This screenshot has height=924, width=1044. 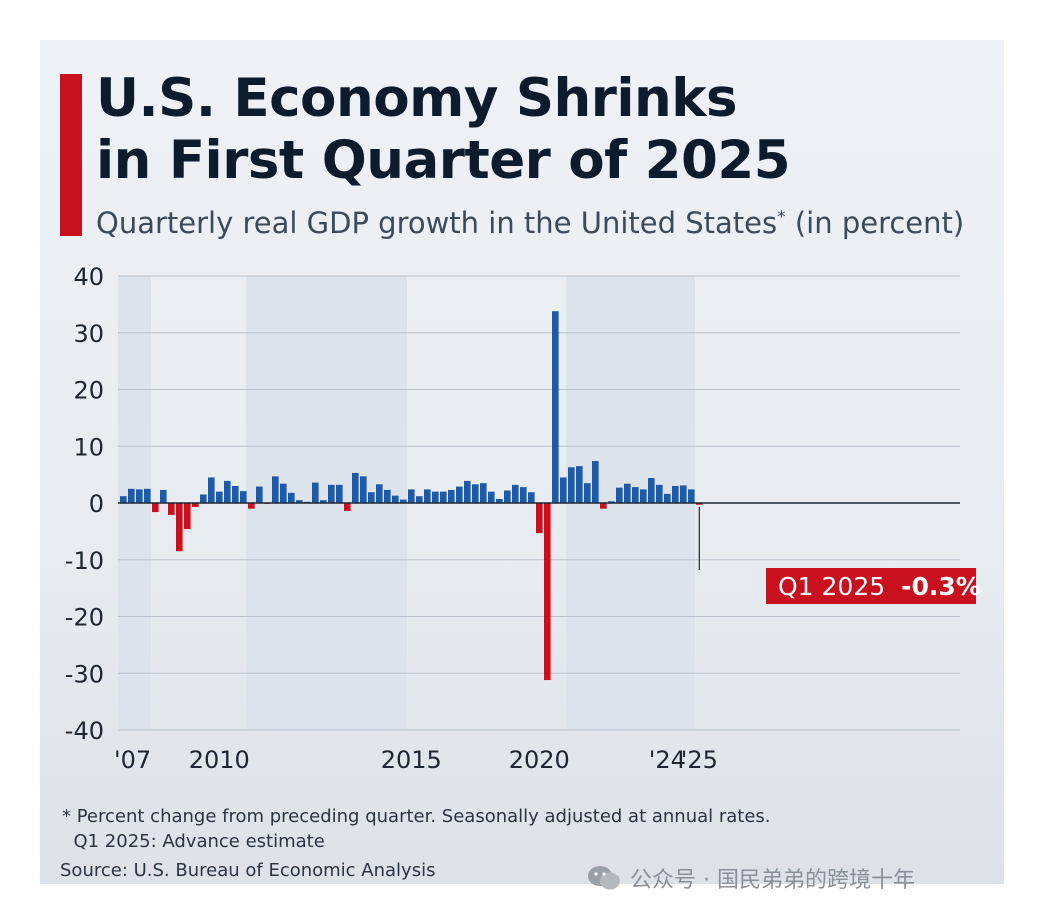 What do you see at coordinates (203, 498) in the screenshot?
I see `bar-2009-Q3` at bounding box center [203, 498].